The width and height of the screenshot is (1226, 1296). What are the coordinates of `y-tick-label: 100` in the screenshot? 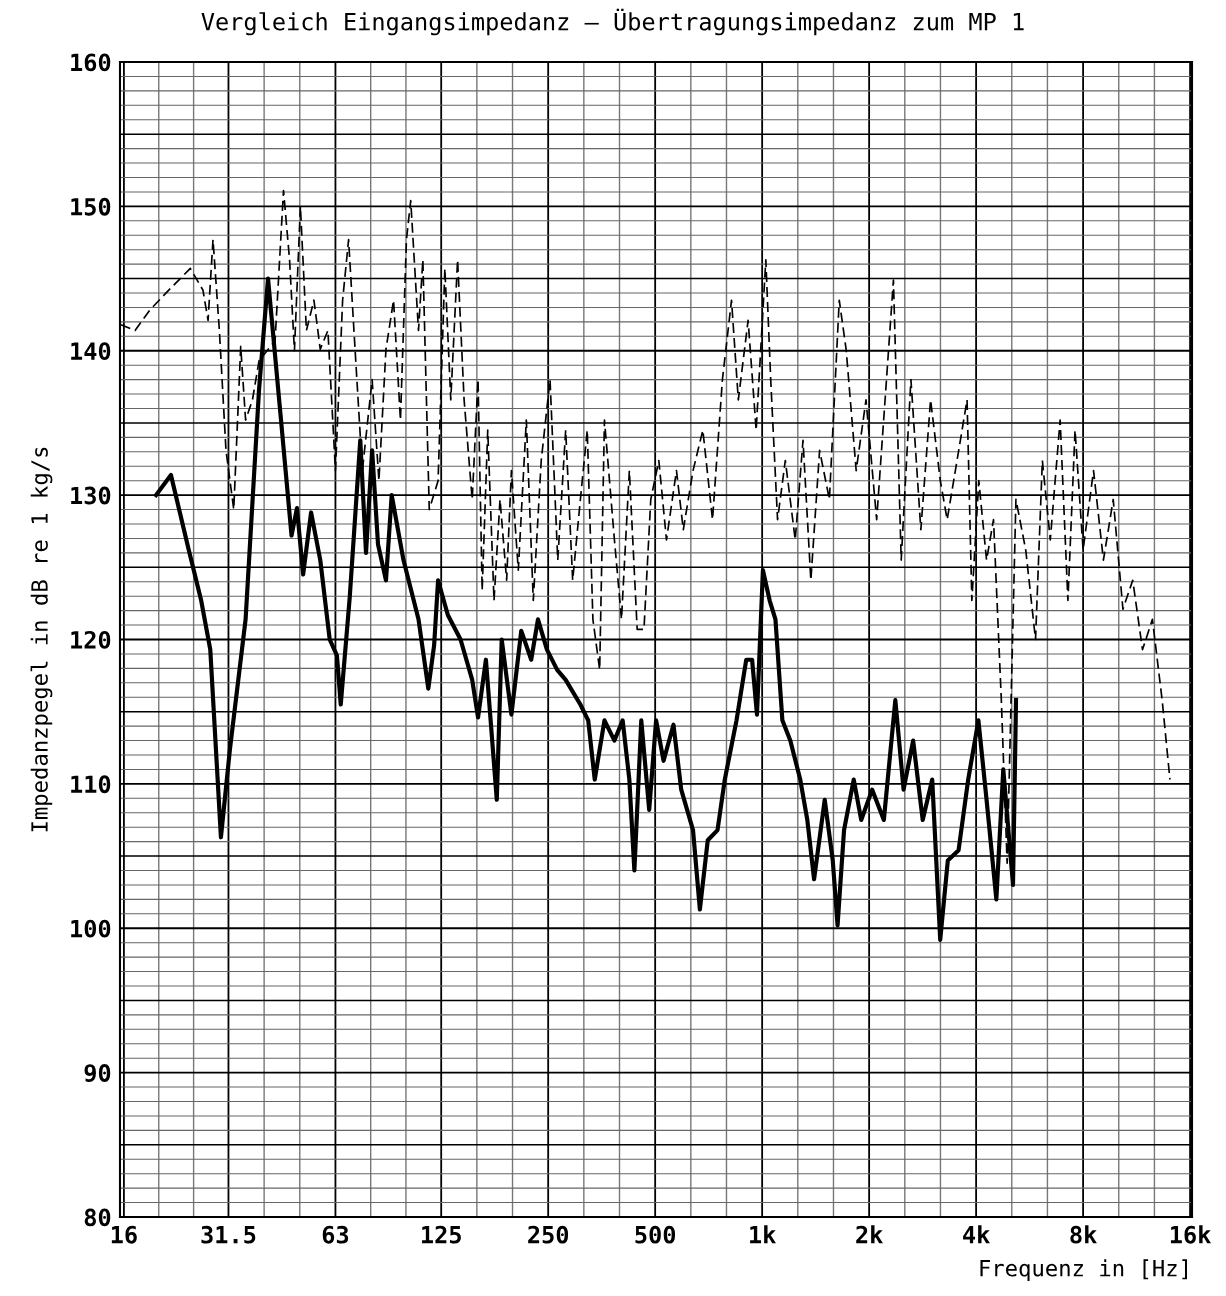 It's located at (91, 928).